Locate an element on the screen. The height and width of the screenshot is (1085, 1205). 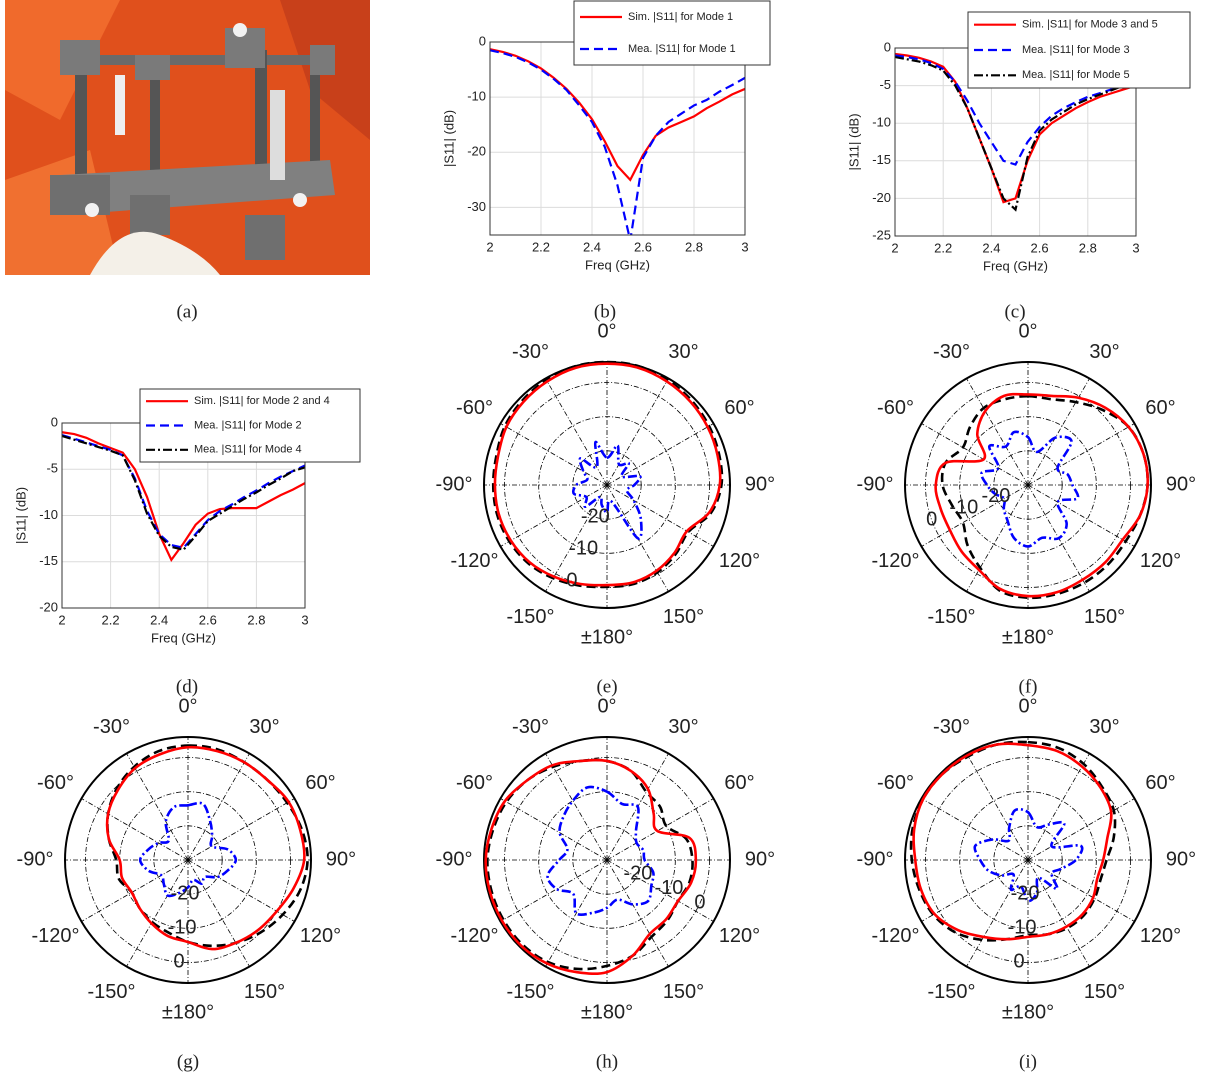
legend-label: Mea. |S11| for Mode 4 is located at coordinates (248, 450).